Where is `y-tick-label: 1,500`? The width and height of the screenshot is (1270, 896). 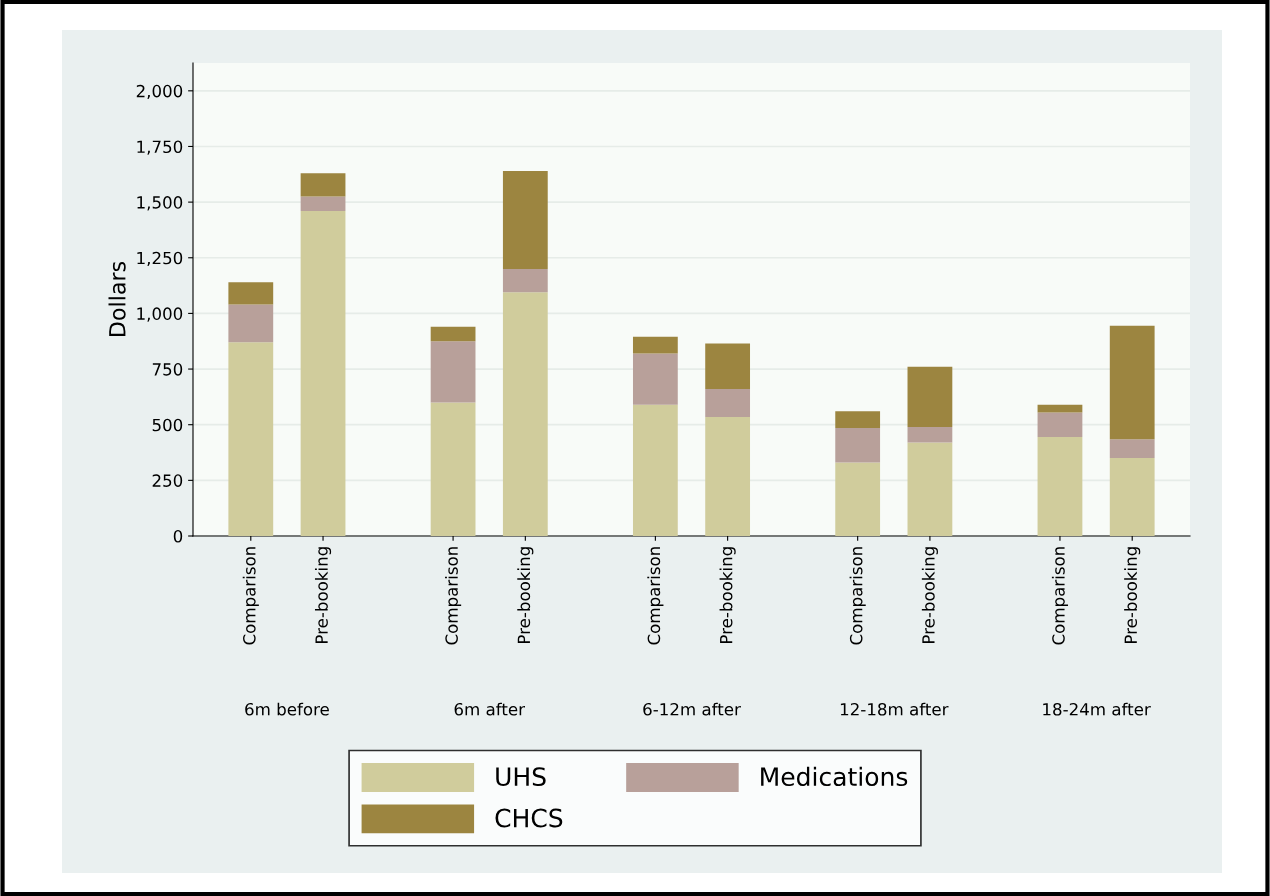
y-tick-label: 1,500 is located at coordinates (160, 203).